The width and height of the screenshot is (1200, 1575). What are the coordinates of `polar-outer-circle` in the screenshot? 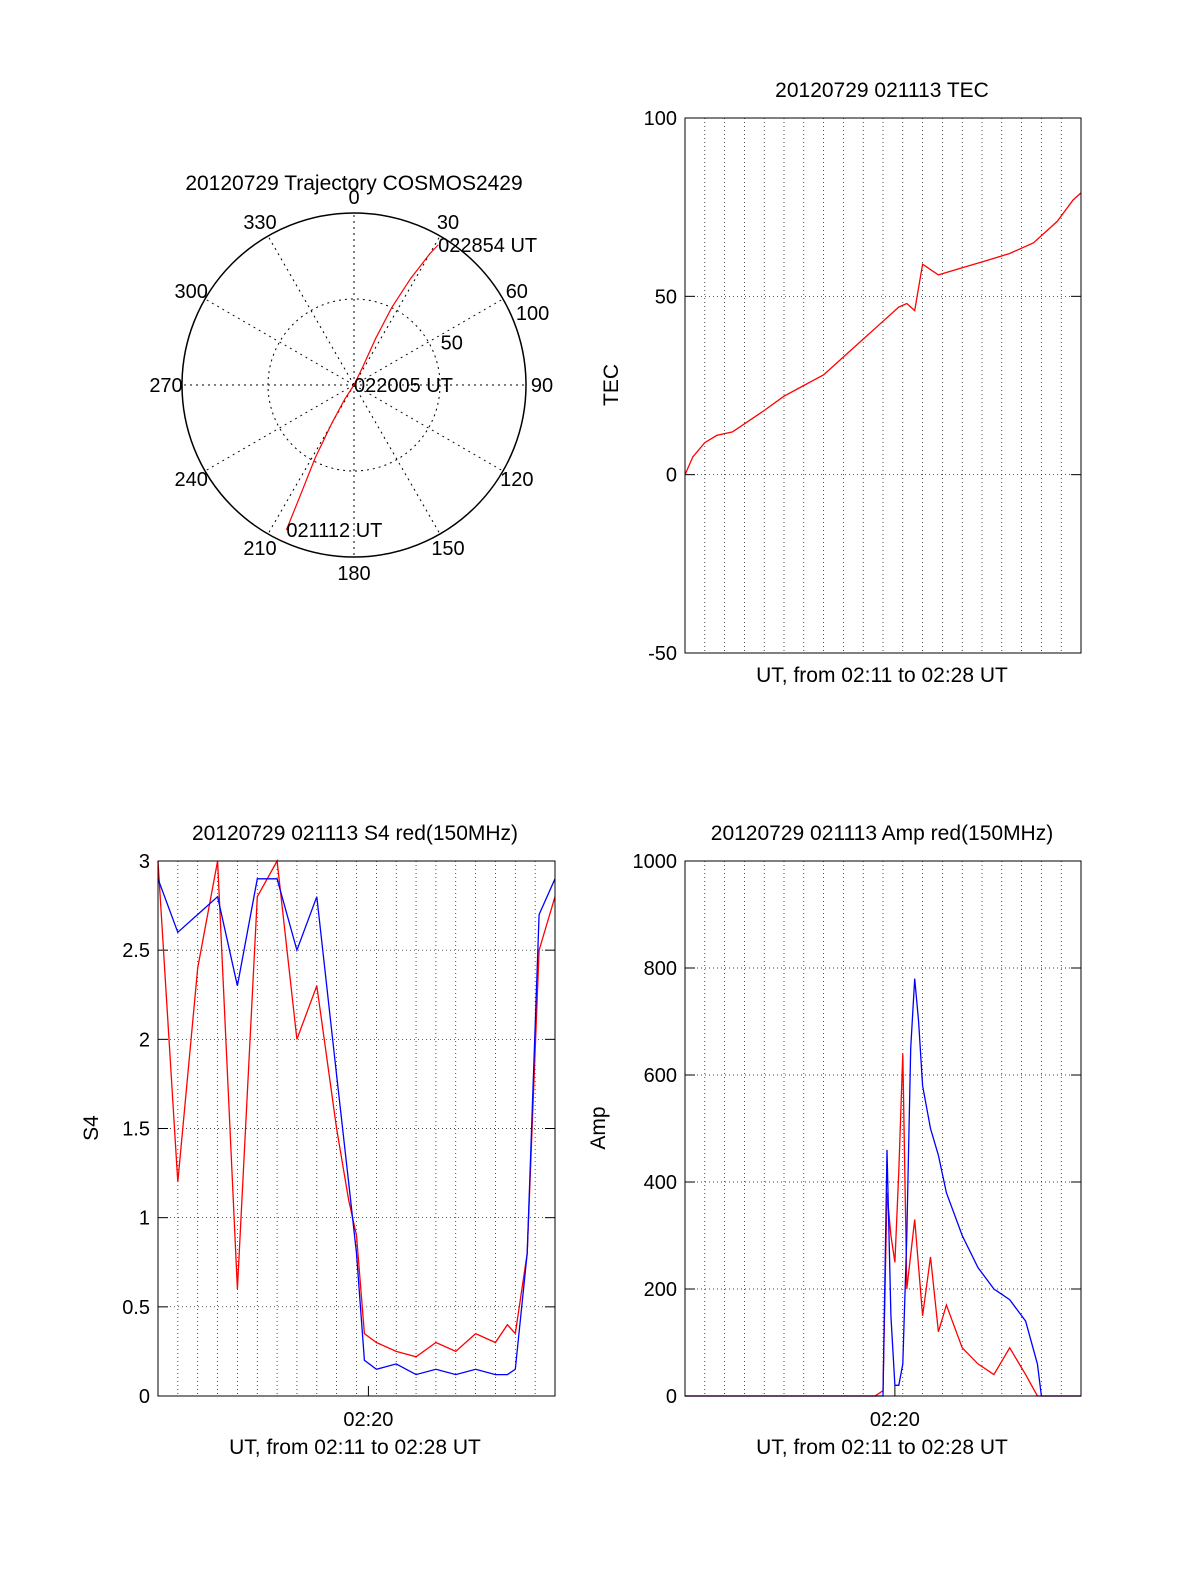 It's located at (354, 385).